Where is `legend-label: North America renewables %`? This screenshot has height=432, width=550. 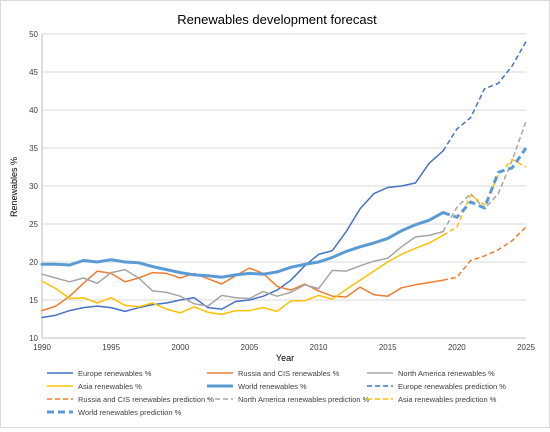
legend-label: North America renewables % is located at coordinates (446, 373).